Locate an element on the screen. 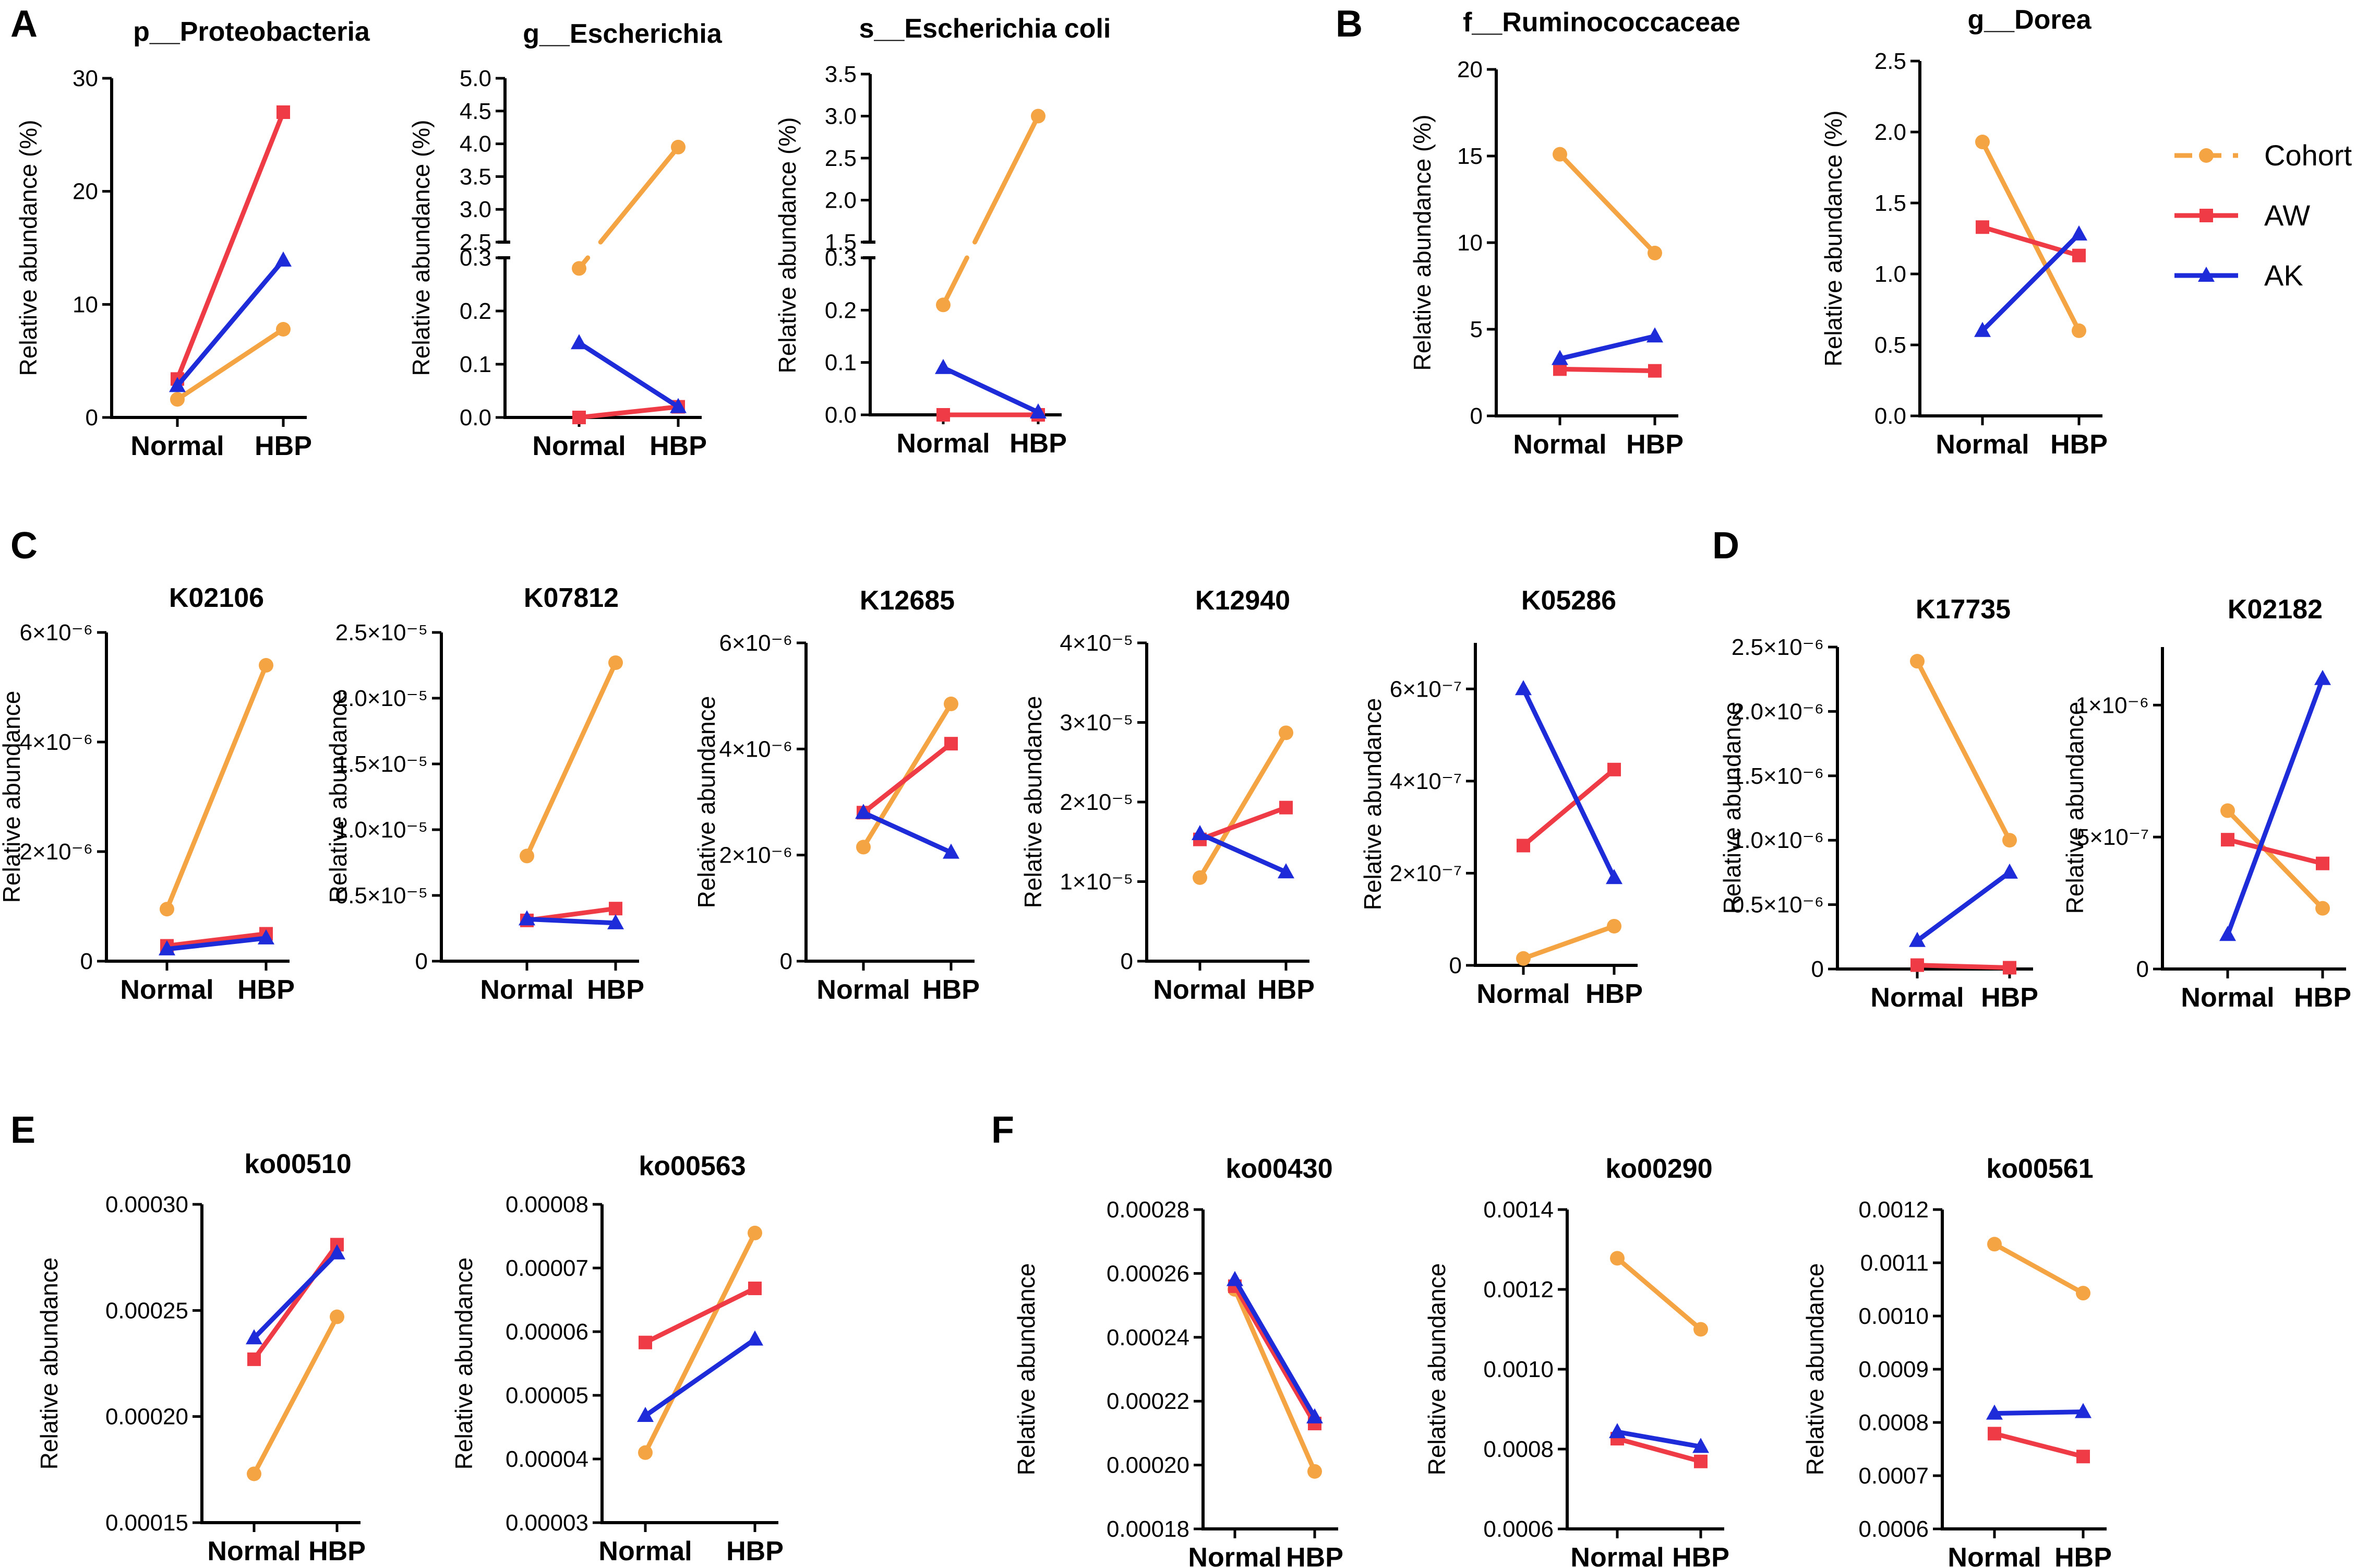  y-tick-label: 0.00003 is located at coordinates (547, 1523).